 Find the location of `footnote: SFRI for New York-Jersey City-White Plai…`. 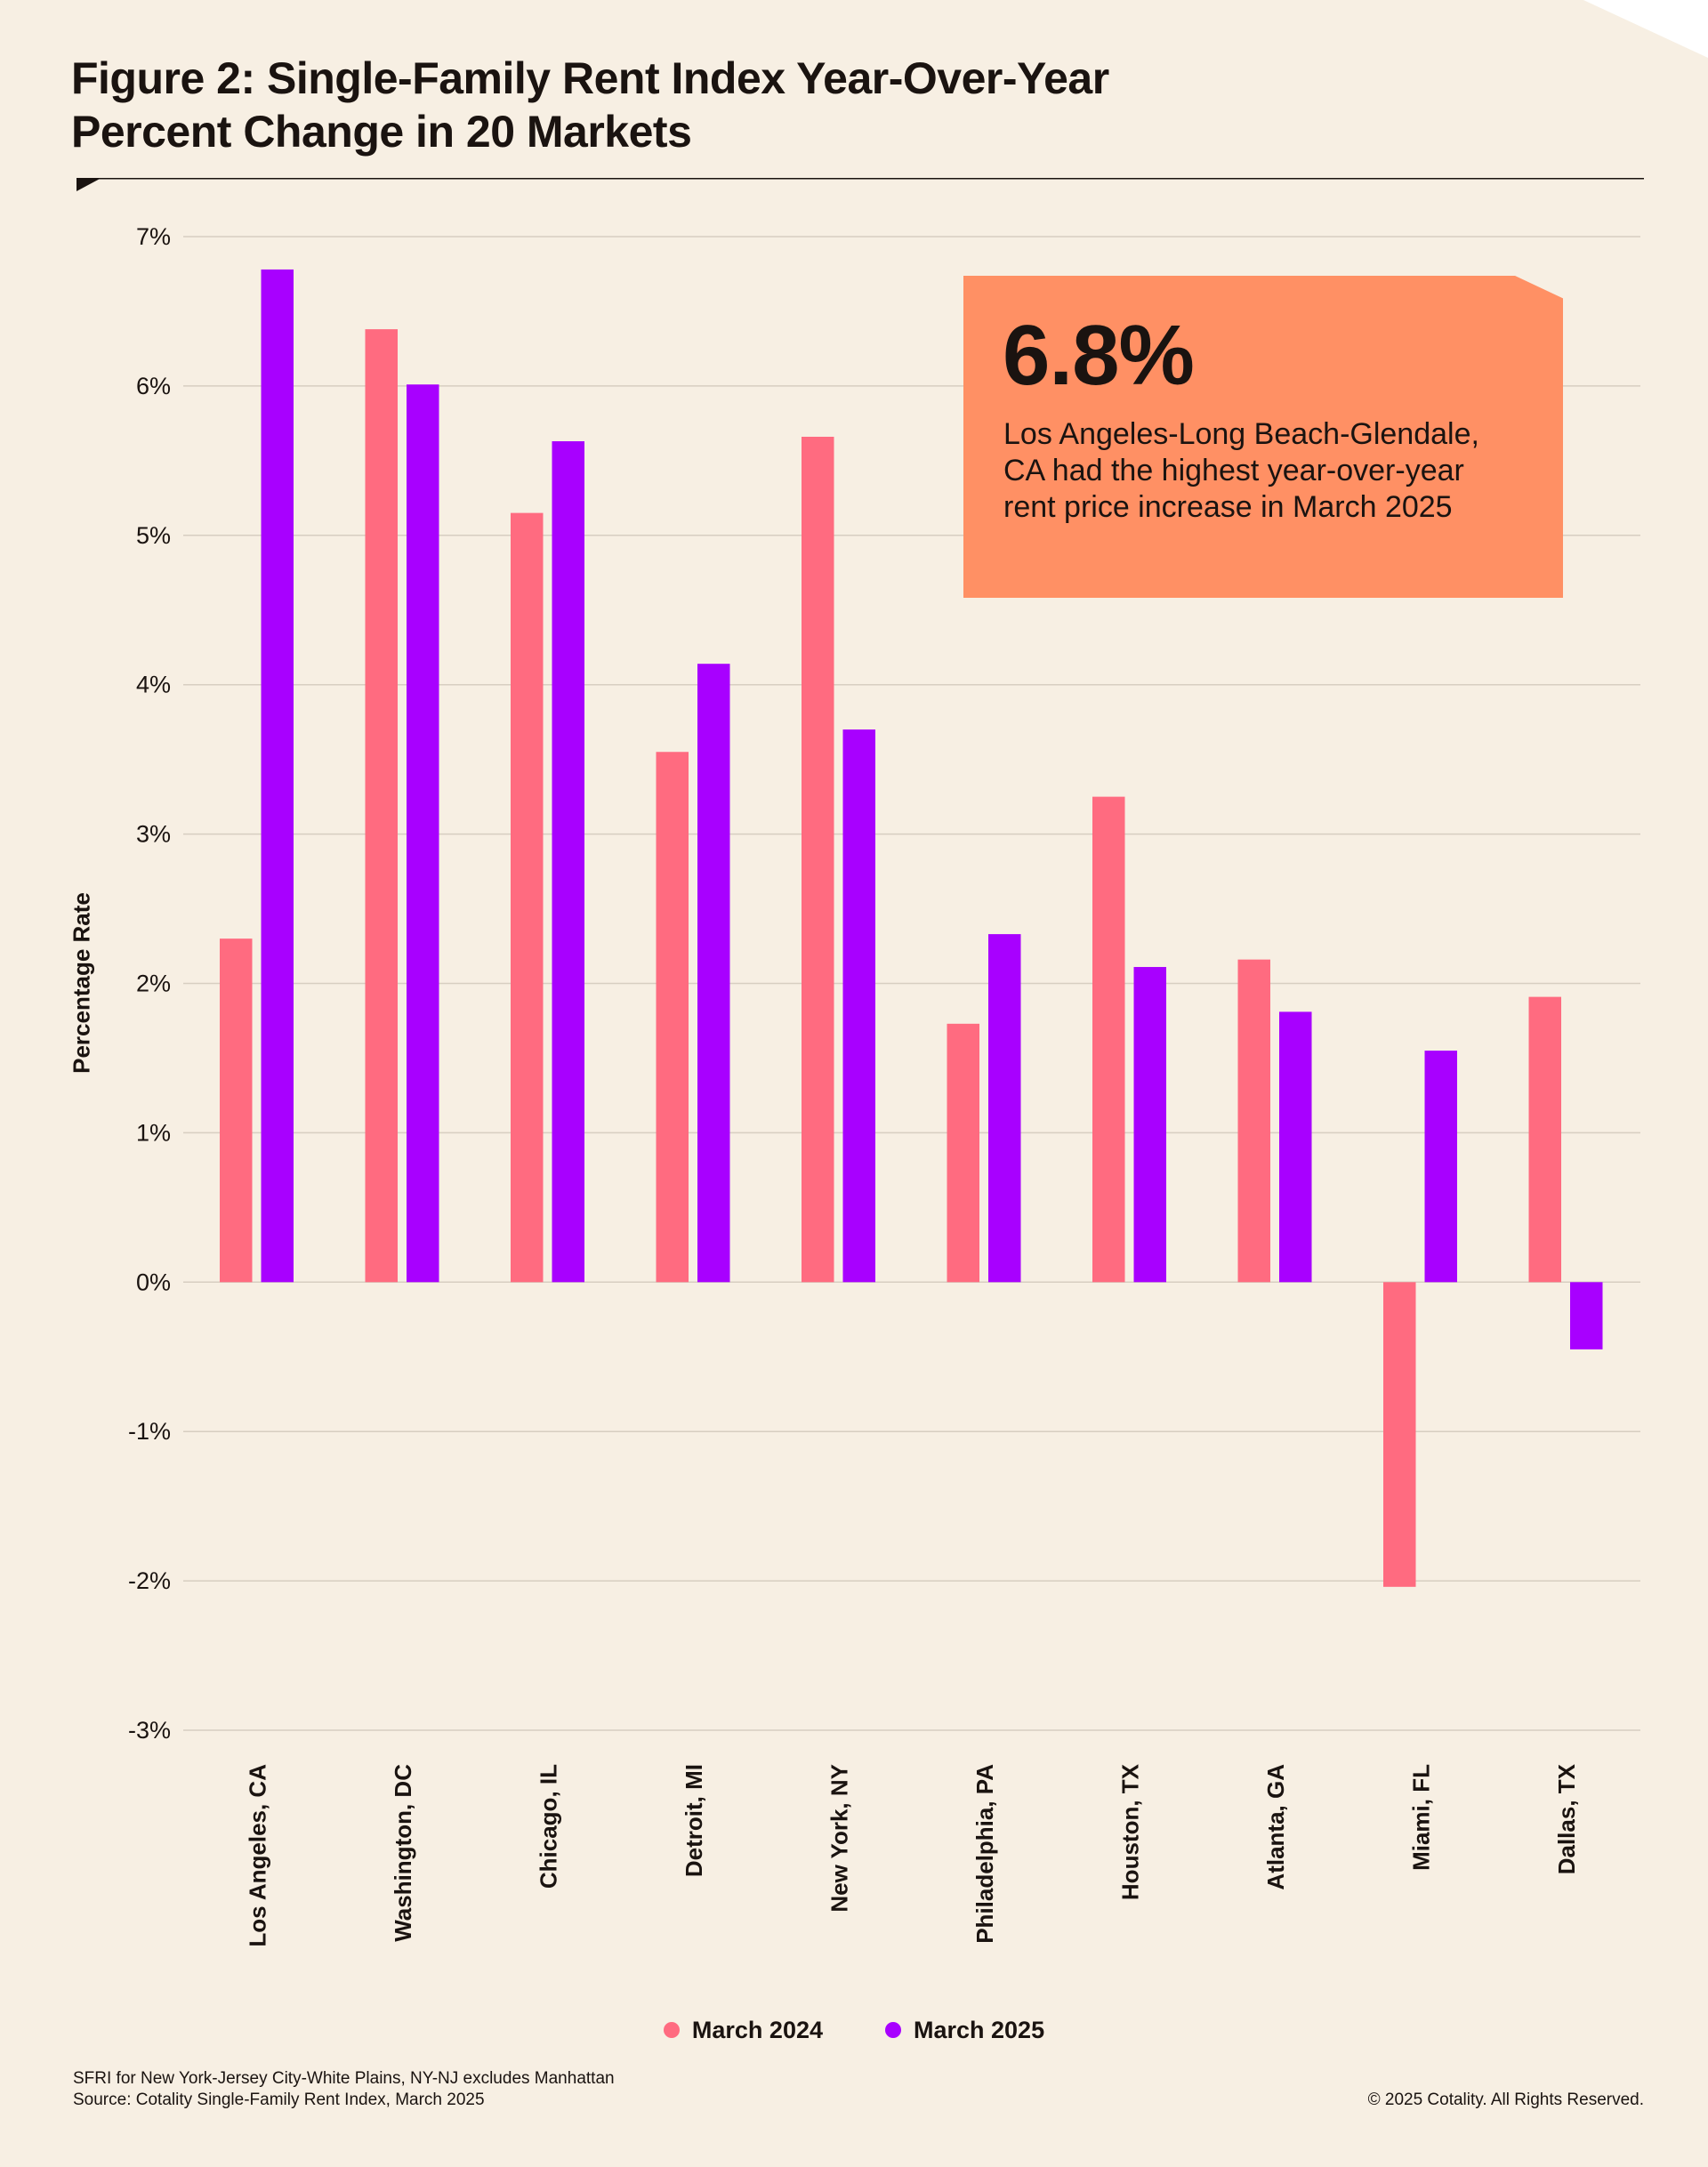

footnote: SFRI for New York-Jersey City-White Plai… is located at coordinates (344, 2089).